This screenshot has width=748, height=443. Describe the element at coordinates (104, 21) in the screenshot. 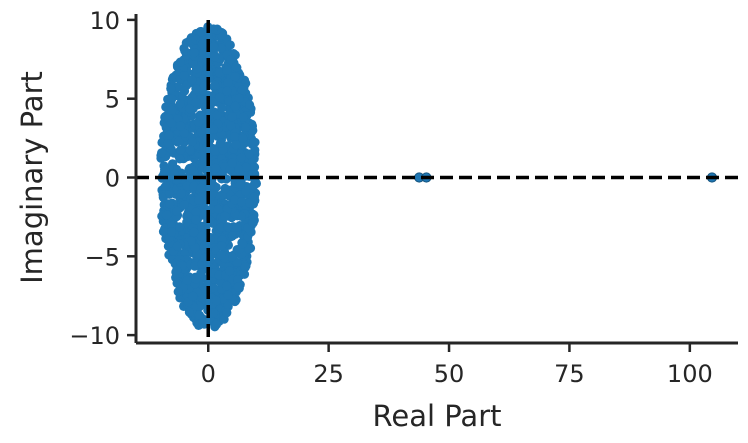

I see `y-tick-label: 10` at that location.